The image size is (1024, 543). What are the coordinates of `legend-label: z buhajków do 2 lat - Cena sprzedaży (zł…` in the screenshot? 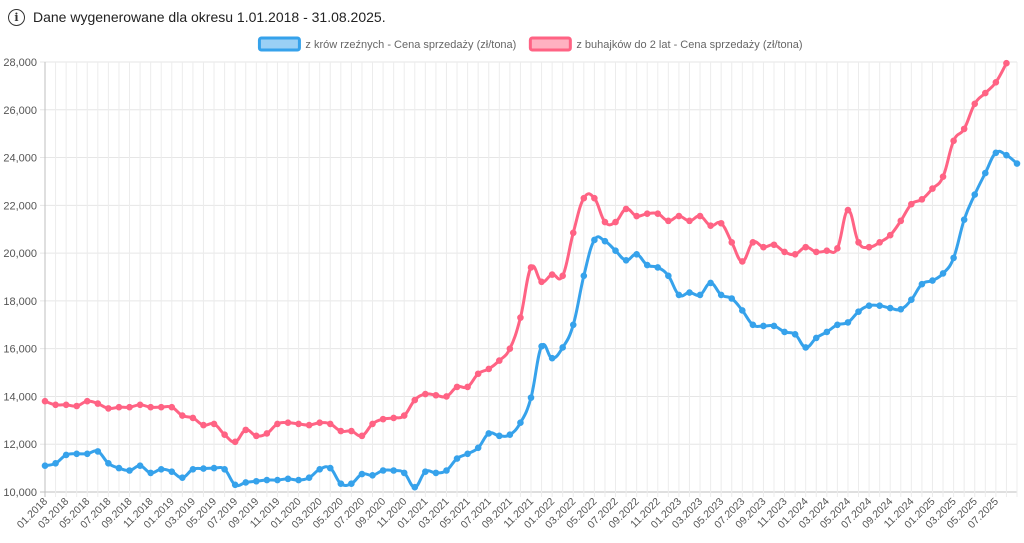 It's located at (689, 45).